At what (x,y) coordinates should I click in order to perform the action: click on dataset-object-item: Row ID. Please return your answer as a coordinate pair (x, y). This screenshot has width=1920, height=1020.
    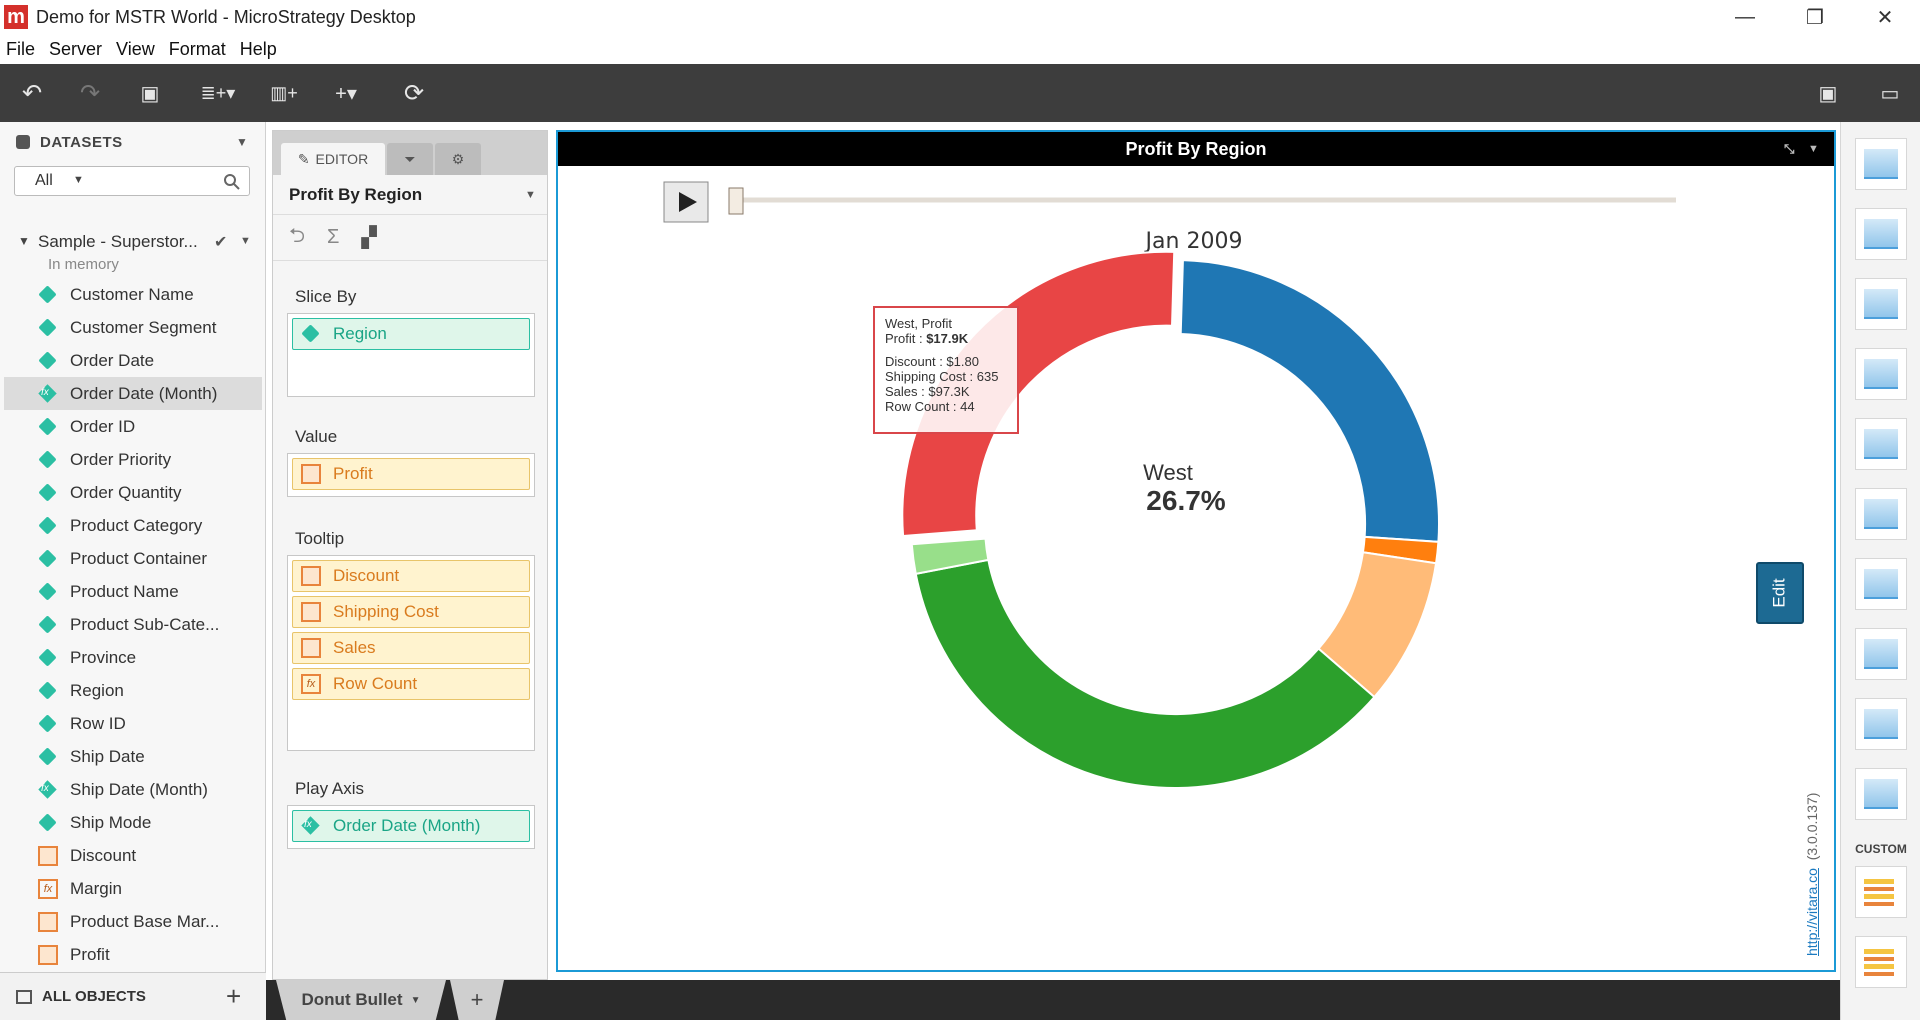
    Looking at the image, I should click on (133, 723).